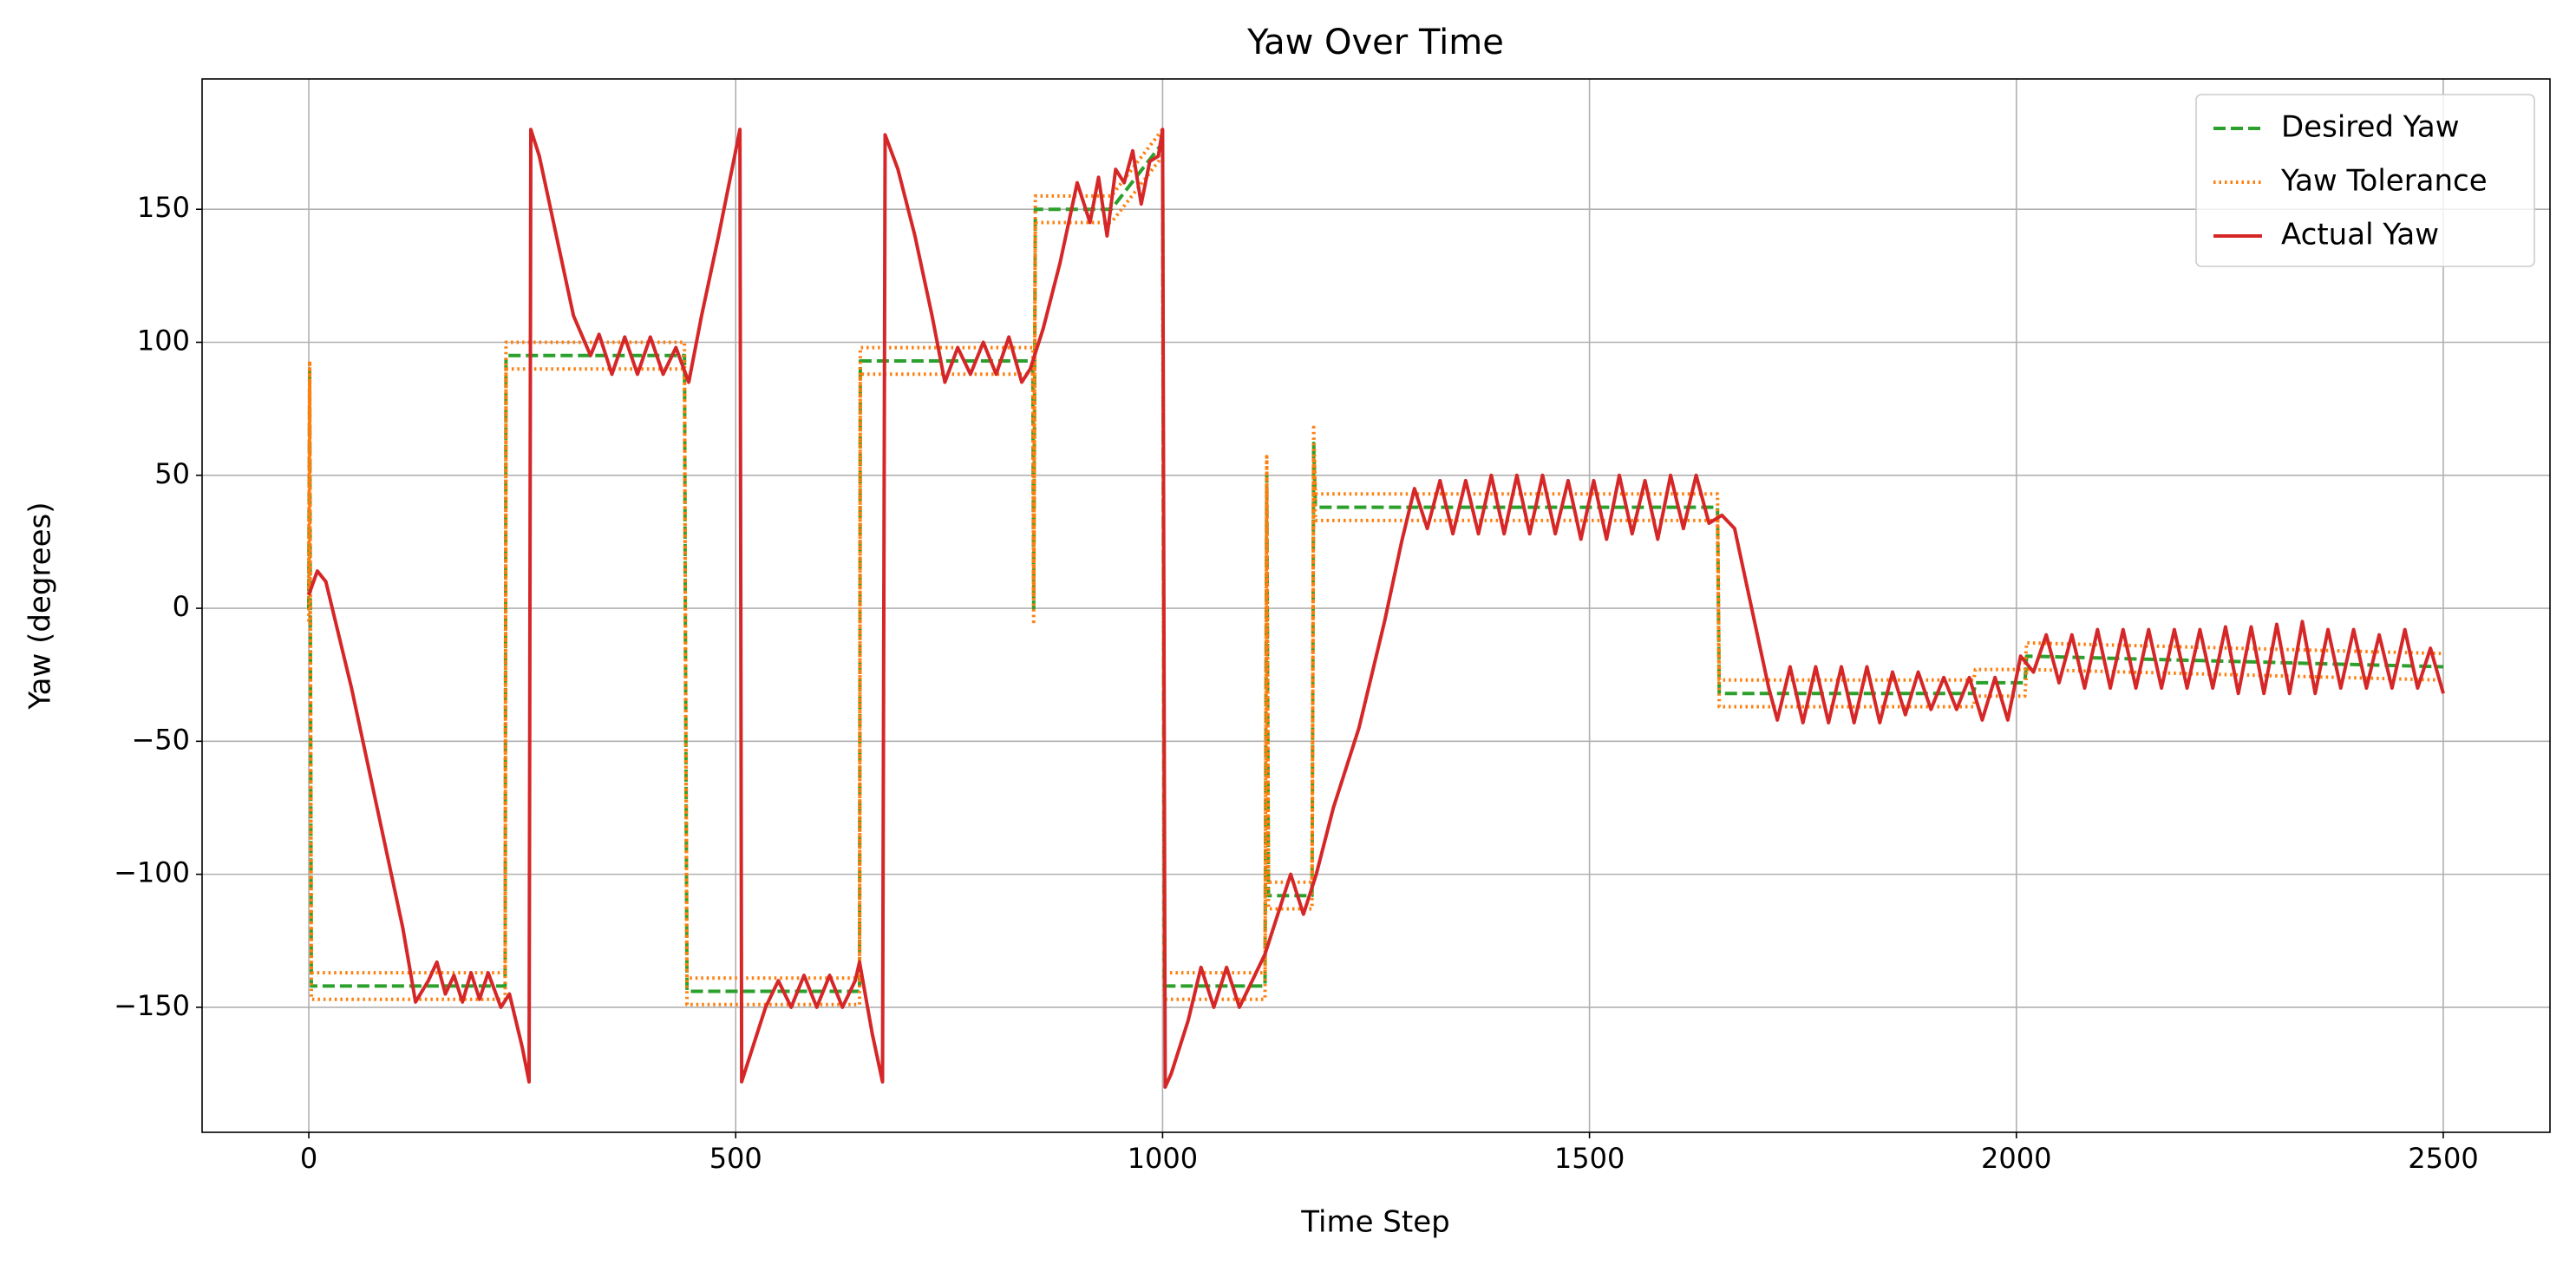 The image size is (2576, 1272). What do you see at coordinates (152, 872) in the screenshot?
I see `y-tick-label: −100` at bounding box center [152, 872].